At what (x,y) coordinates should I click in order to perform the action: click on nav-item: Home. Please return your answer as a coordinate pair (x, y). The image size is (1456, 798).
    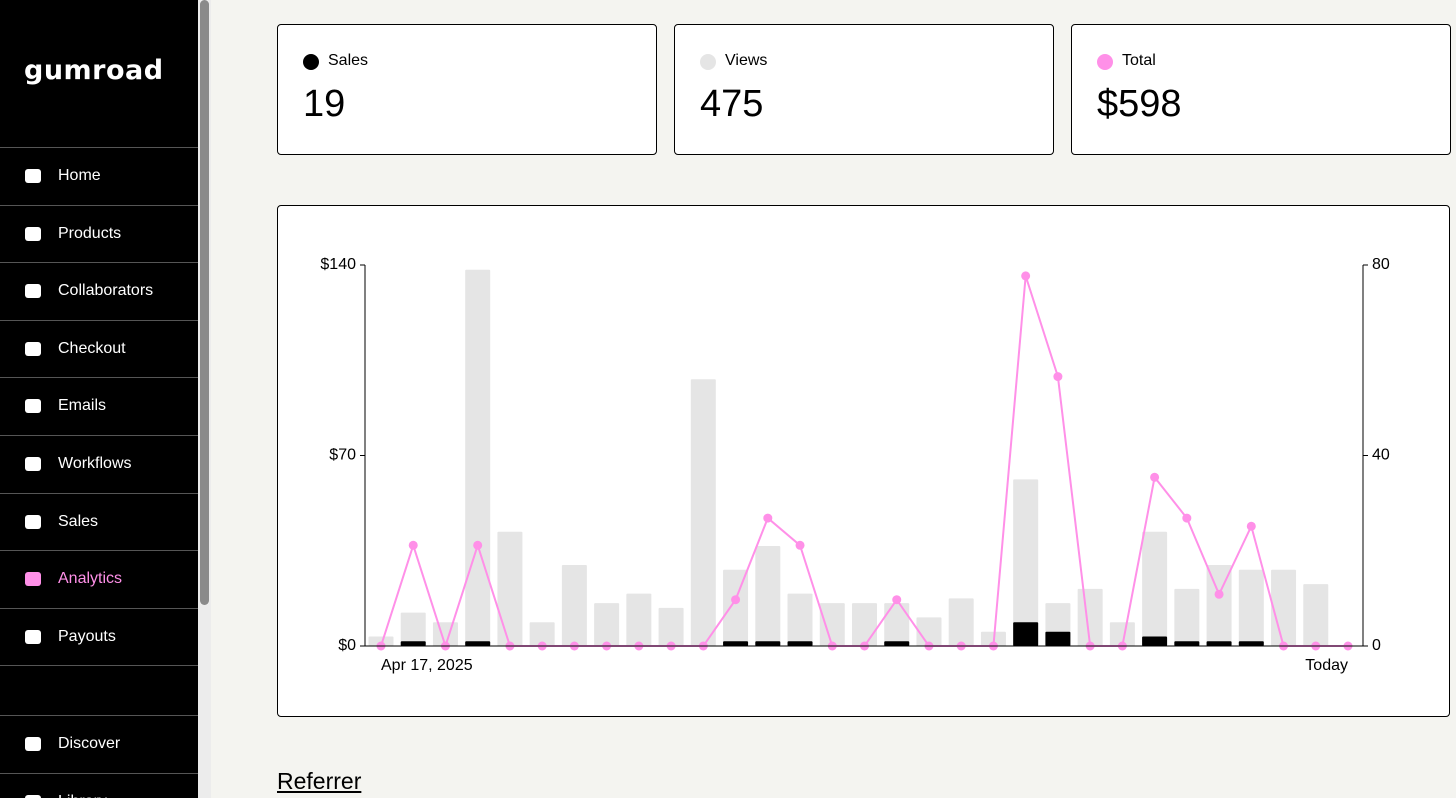
    Looking at the image, I should click on (99, 175).